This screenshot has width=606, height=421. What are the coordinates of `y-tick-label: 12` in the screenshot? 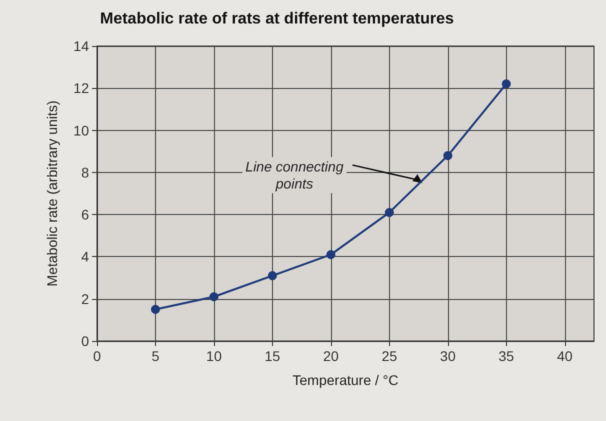 It's located at (81, 88).